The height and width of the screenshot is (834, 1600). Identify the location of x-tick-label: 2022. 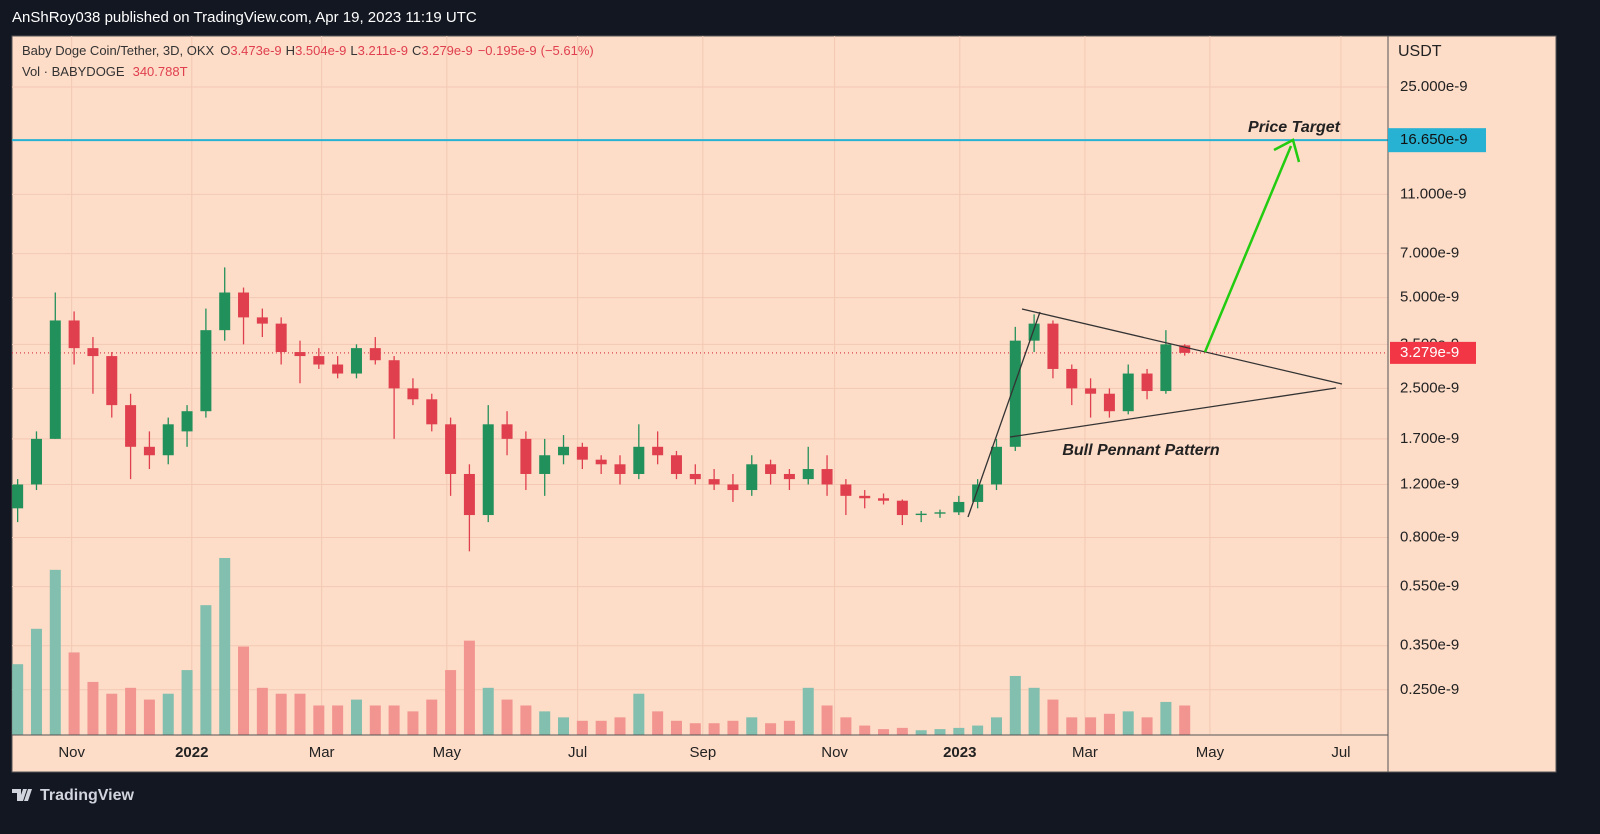
(191, 752).